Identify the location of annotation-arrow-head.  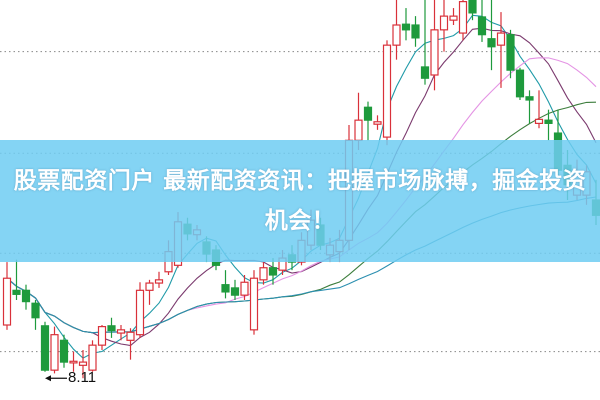
(48, 378).